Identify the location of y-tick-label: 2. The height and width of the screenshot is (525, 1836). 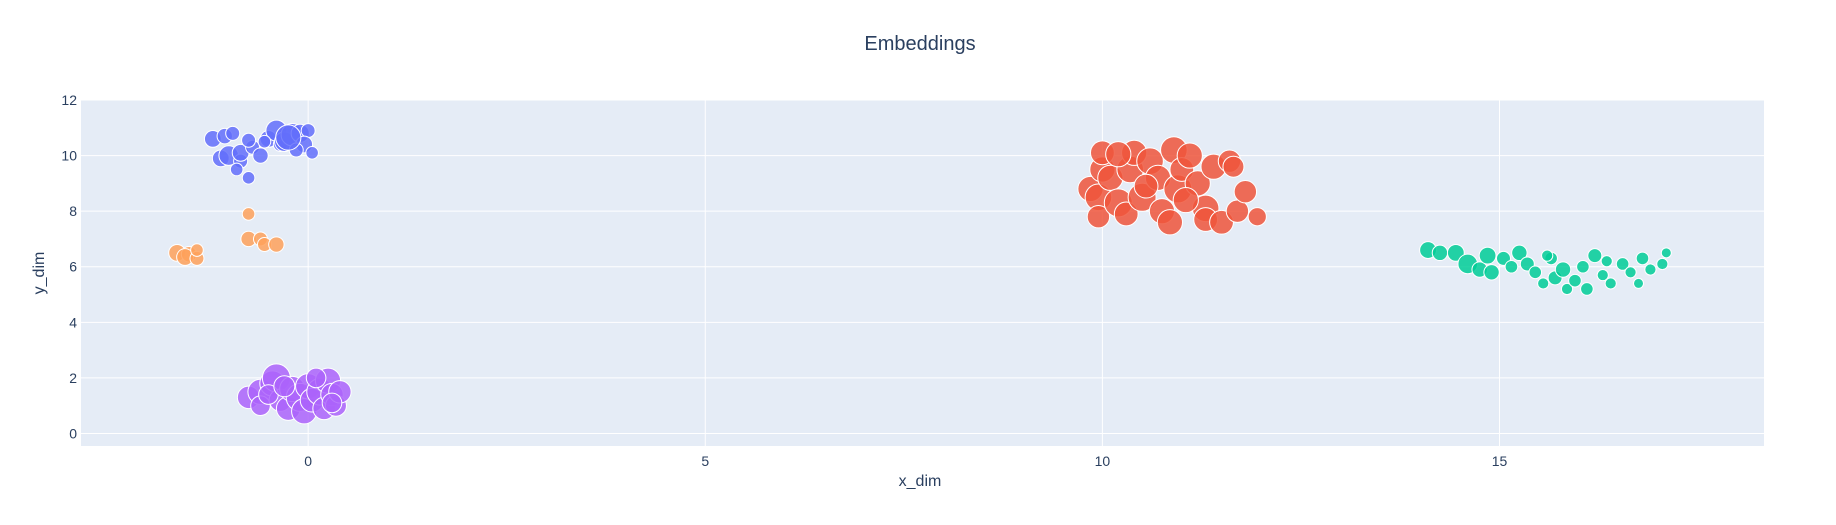
(73, 378).